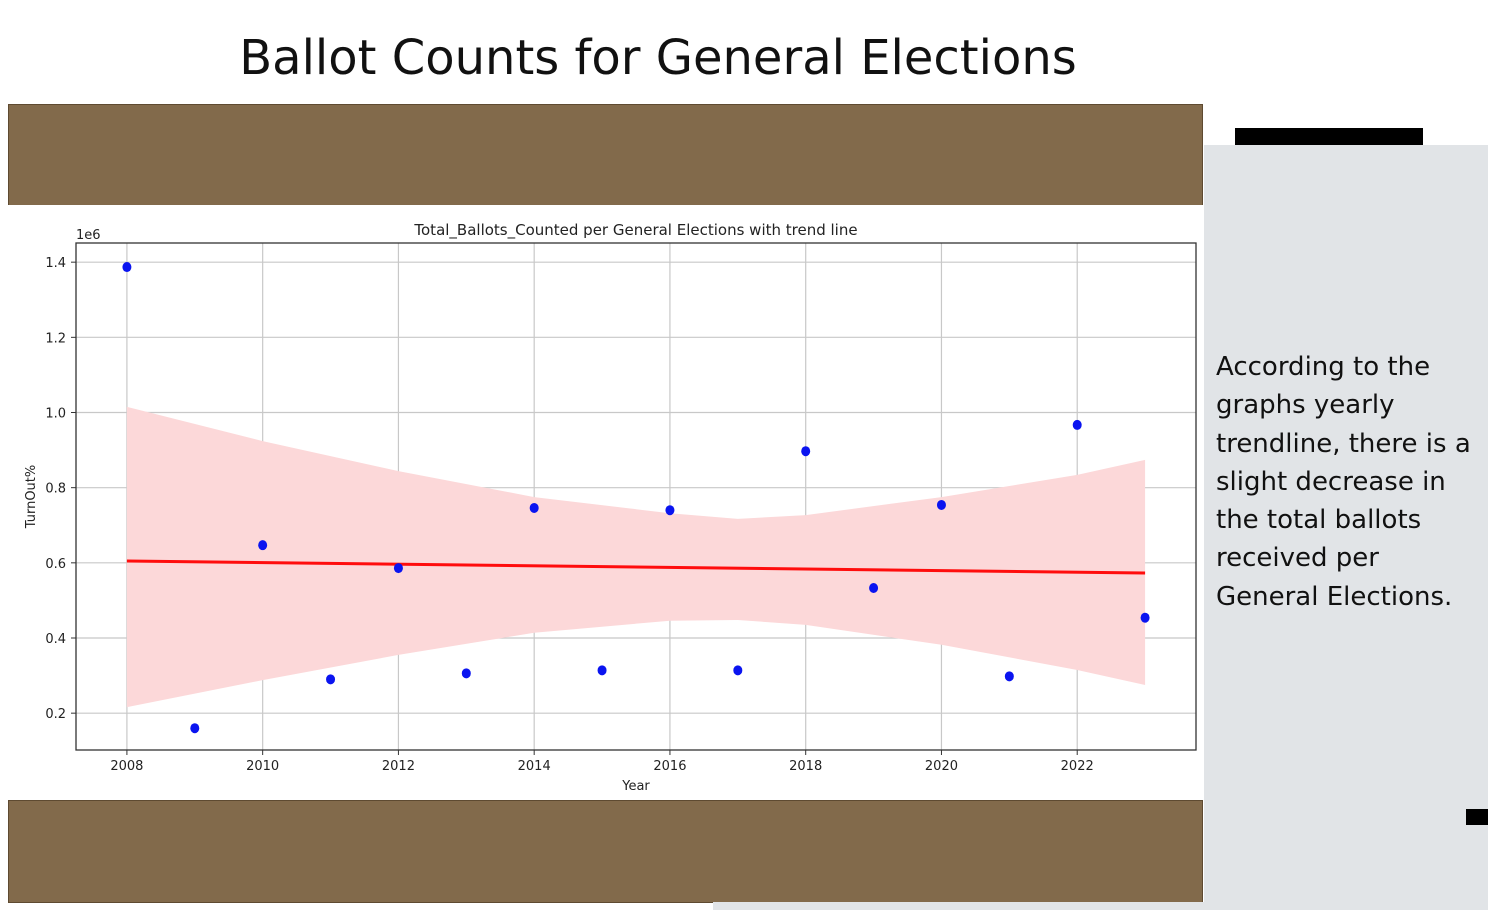 The image size is (1488, 910). What do you see at coordinates (55, 714) in the screenshot?
I see `y-tick-label: 0.2` at bounding box center [55, 714].